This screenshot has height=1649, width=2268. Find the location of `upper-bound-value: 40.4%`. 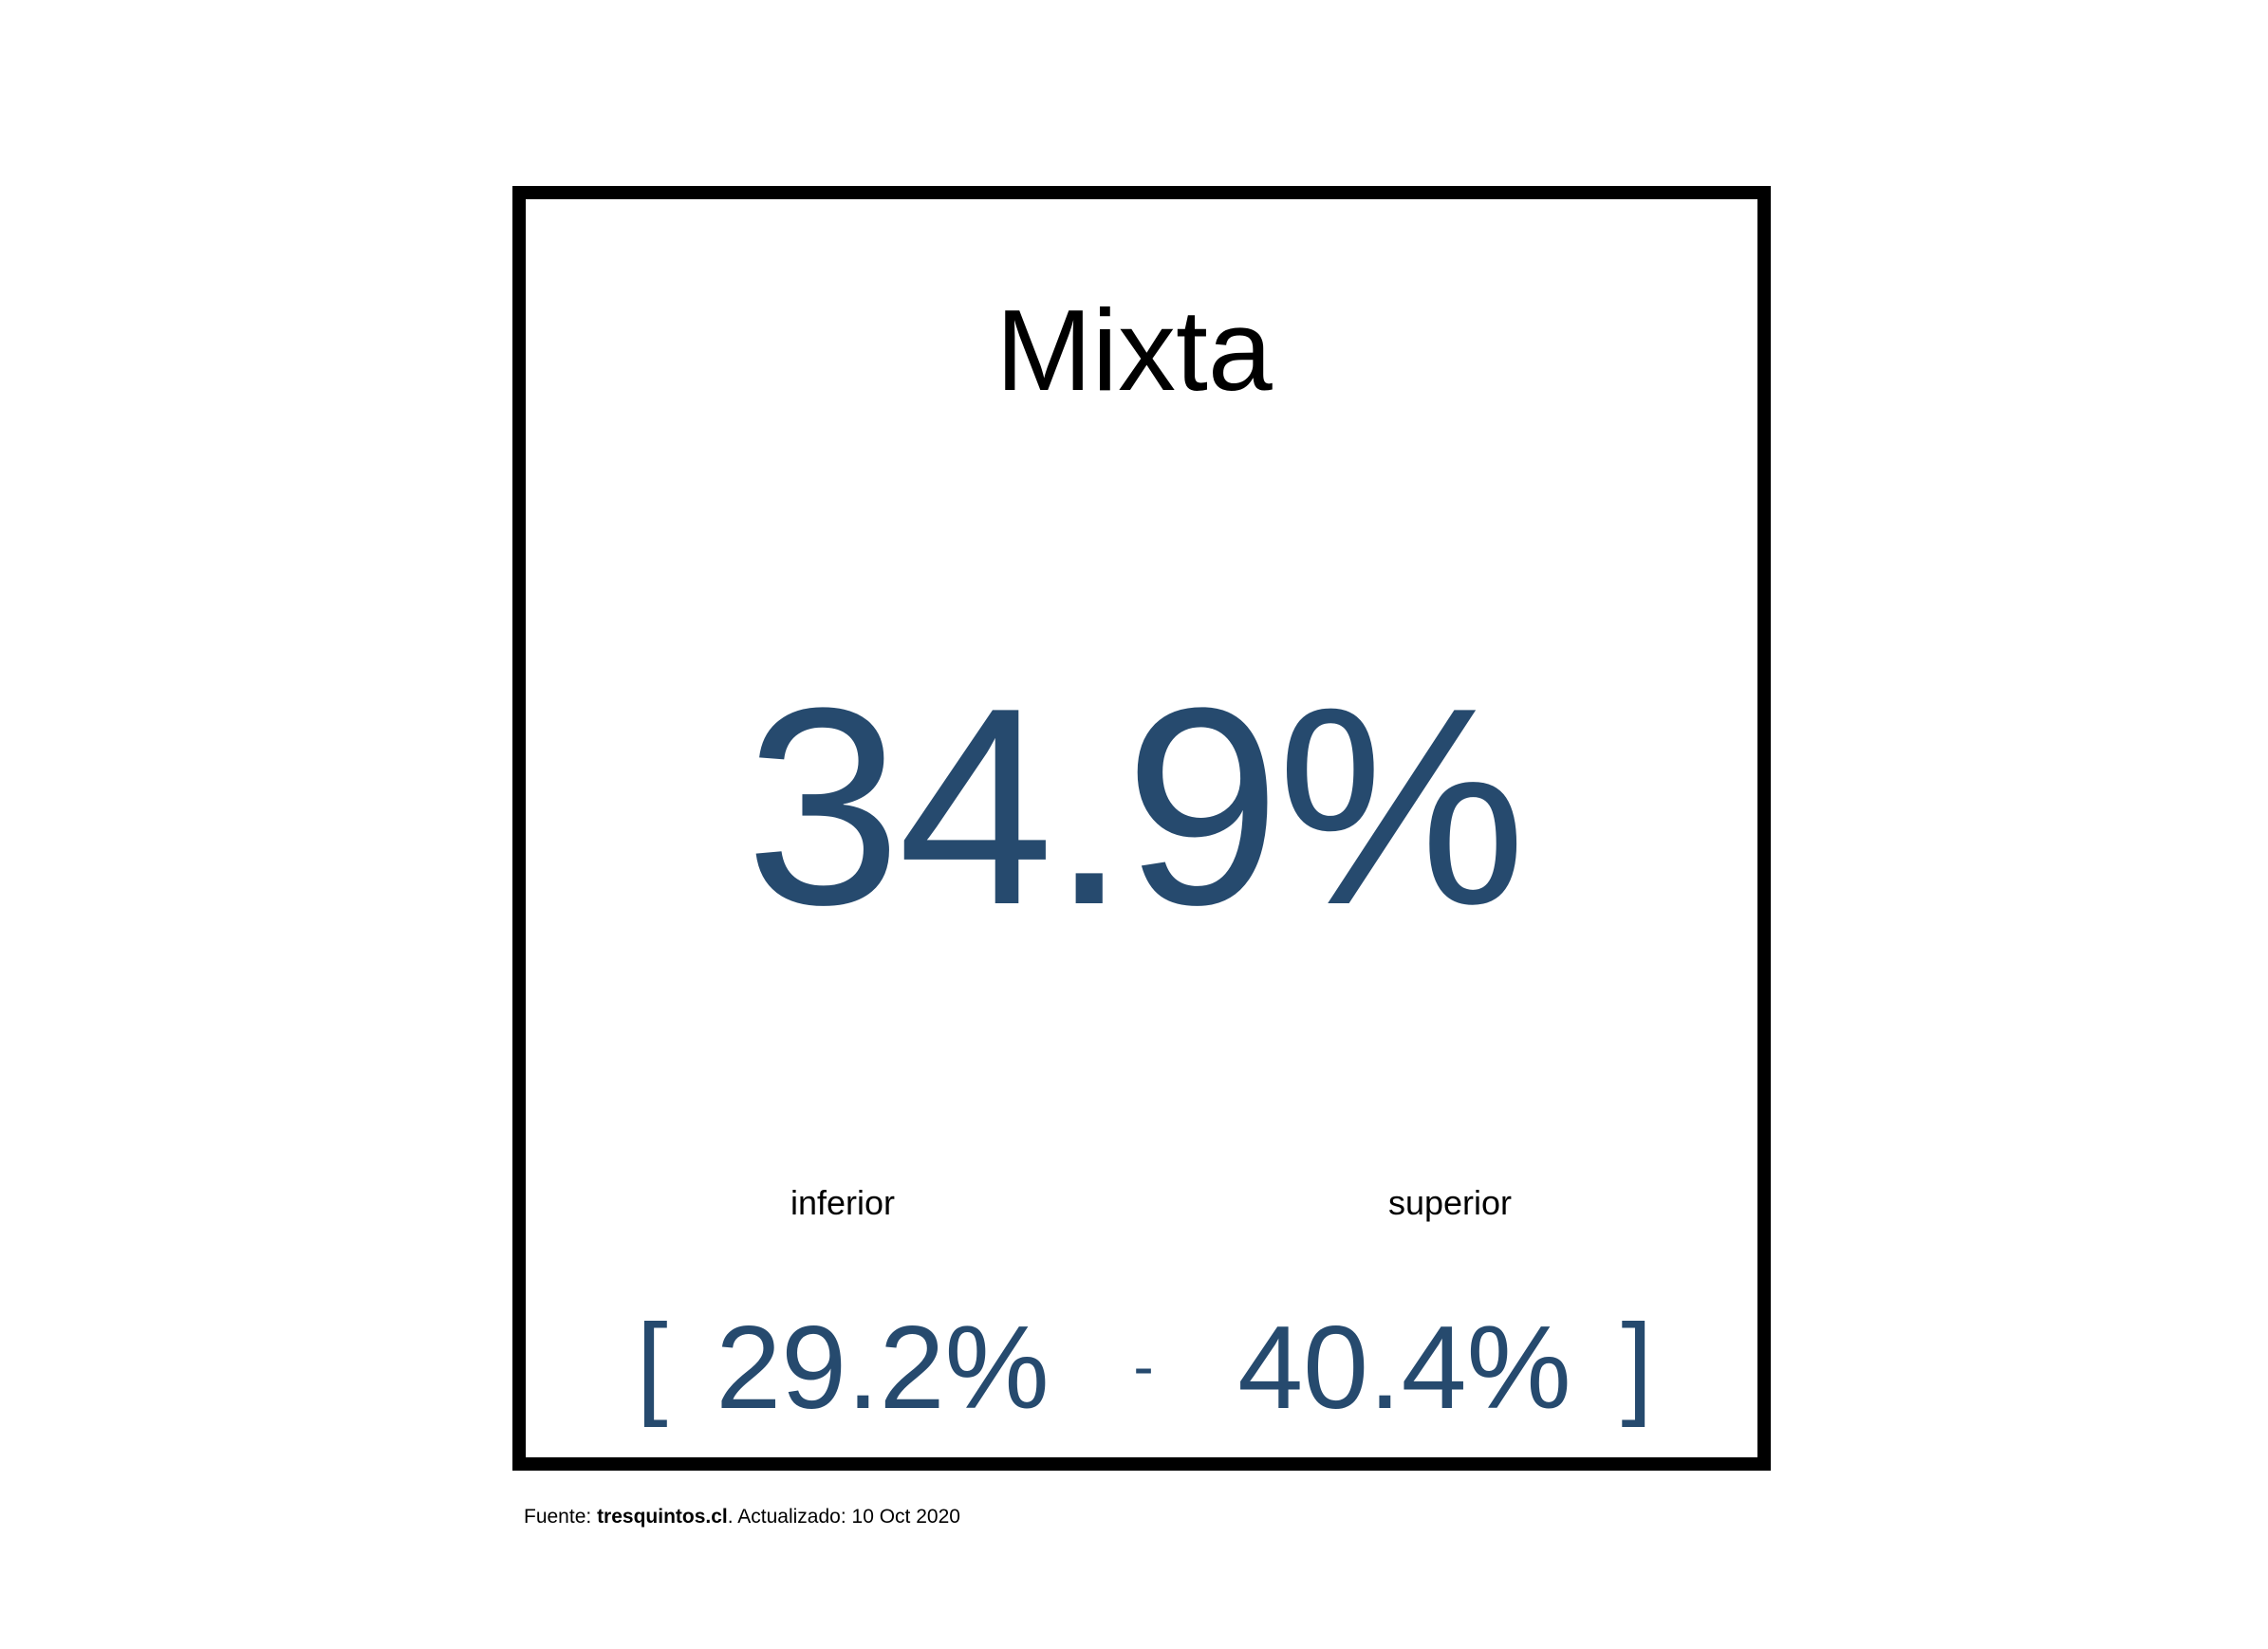

upper-bound-value: 40.4% is located at coordinates (1404, 1368).